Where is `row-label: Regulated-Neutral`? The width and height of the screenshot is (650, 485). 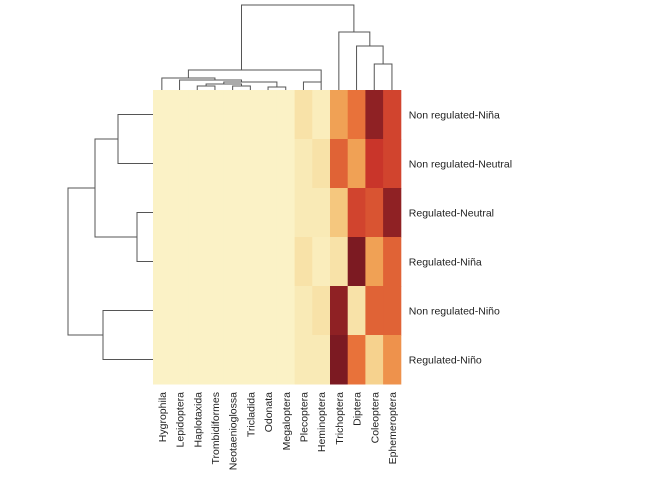
row-label: Regulated-Neutral is located at coordinates (451, 214).